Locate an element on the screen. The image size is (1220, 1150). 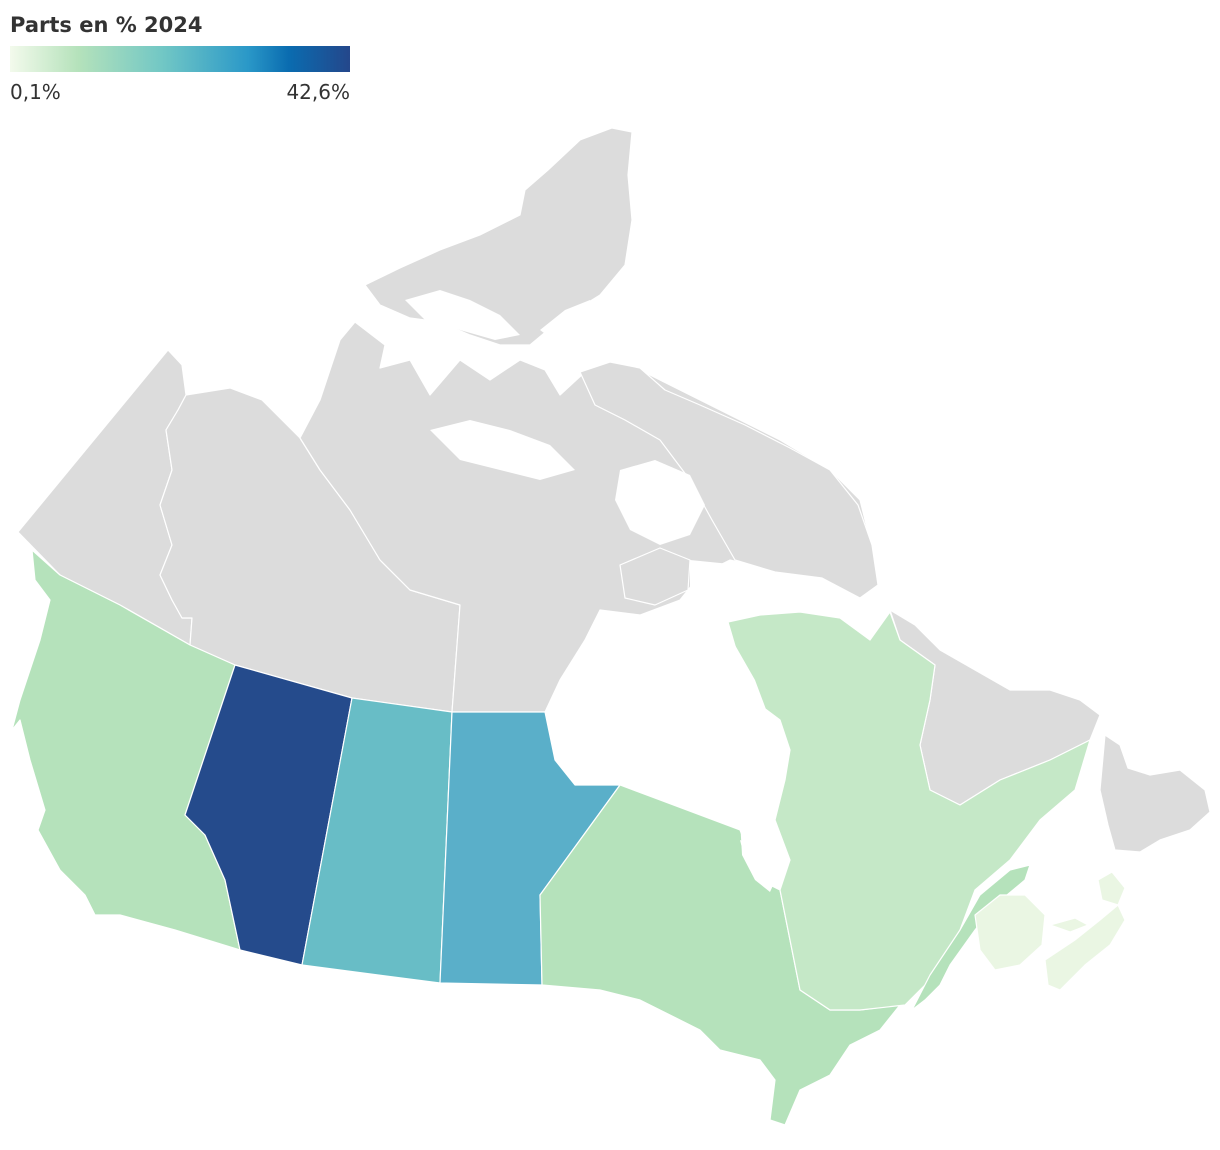
gaspe-peninsula-region is located at coordinates (971, 937).